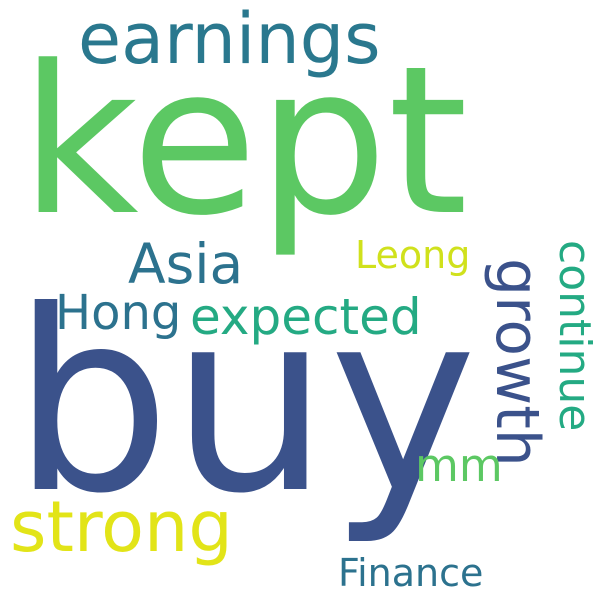 This screenshot has width=600, height=600. Describe the element at coordinates (229, 40) in the screenshot. I see `word-earnings: earnings` at that location.